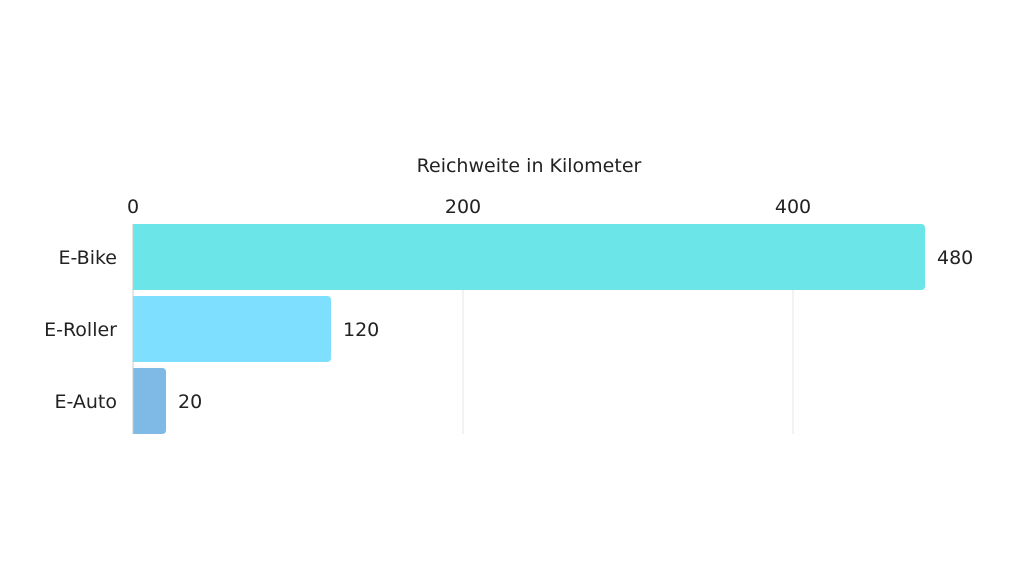  What do you see at coordinates (232, 329) in the screenshot?
I see `bar-e-roller` at bounding box center [232, 329].